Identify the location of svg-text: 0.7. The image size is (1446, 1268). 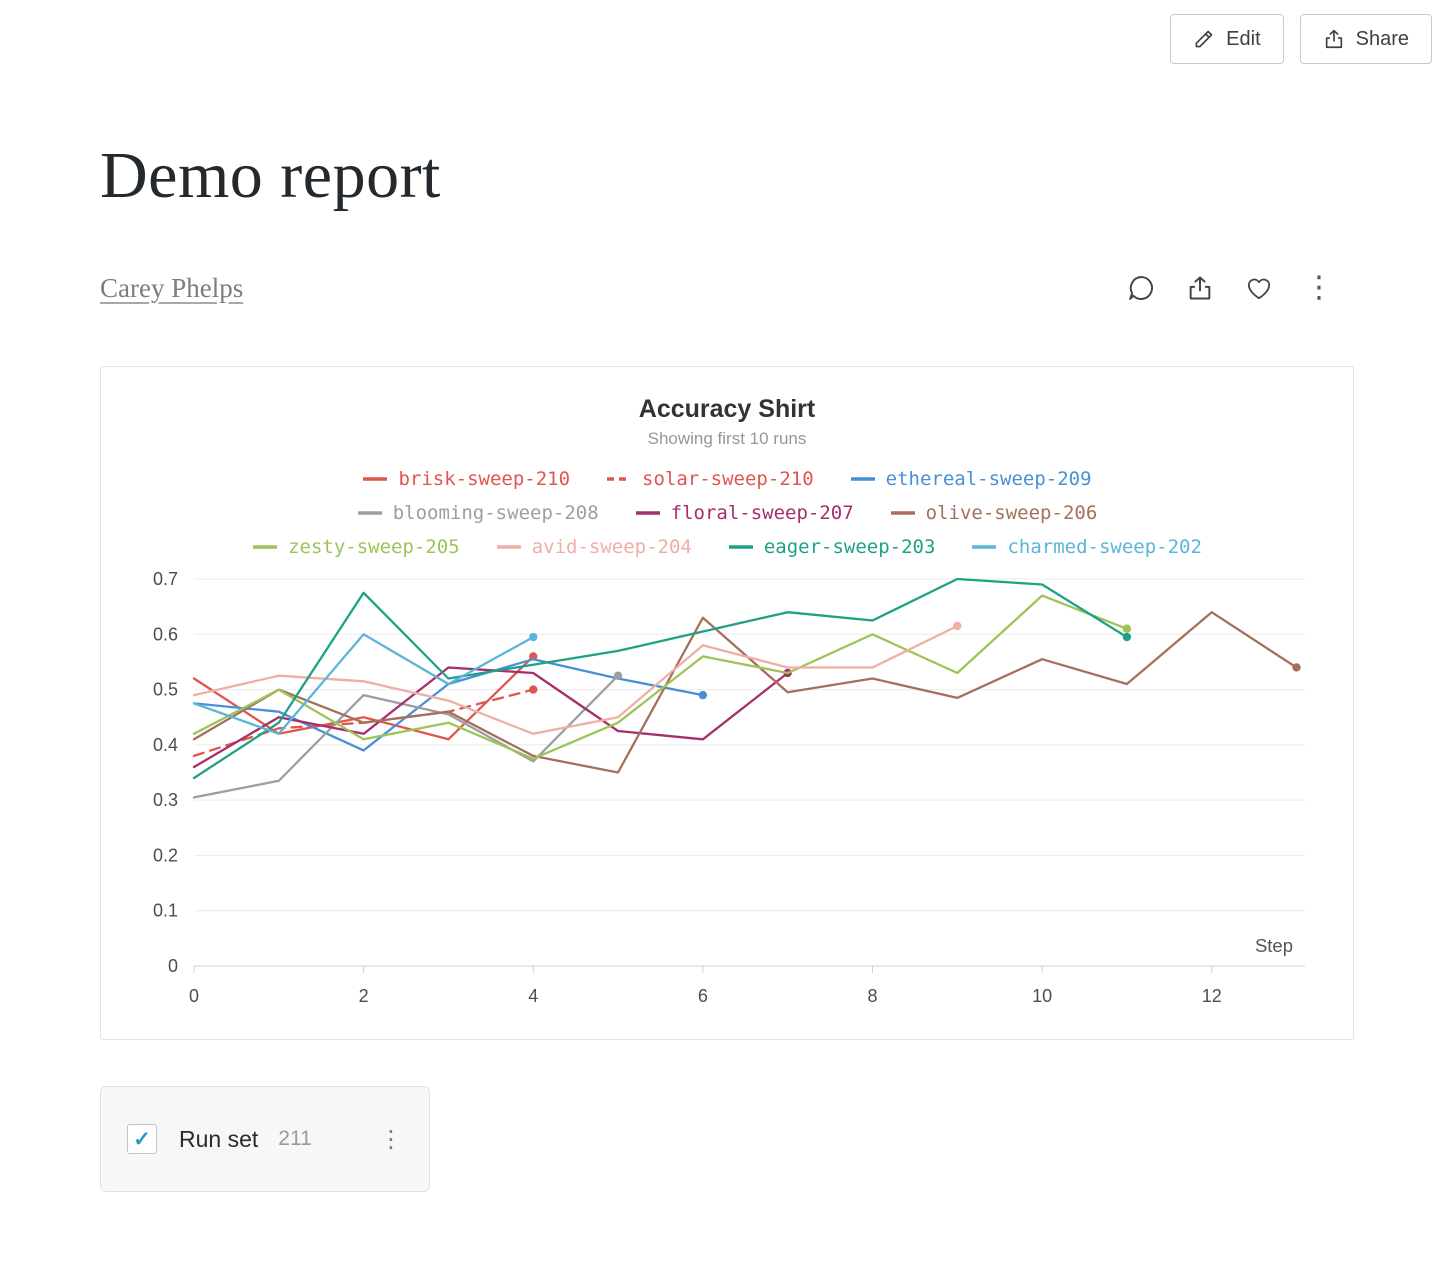
(165, 579).